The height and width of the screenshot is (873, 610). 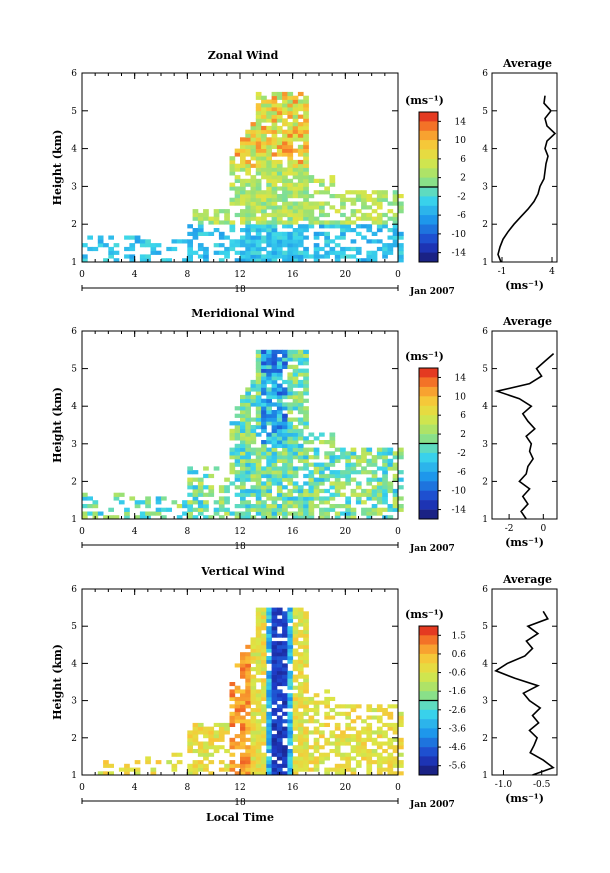 I want to click on y-tick-label: 6, so click(x=74, y=332).